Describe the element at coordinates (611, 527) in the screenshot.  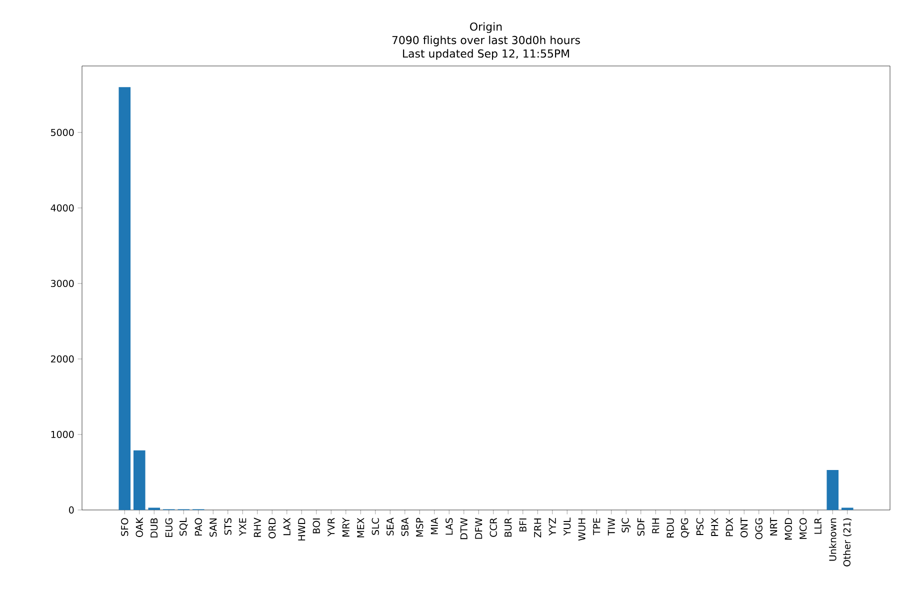
I see `x-tick-label: TIW` at that location.